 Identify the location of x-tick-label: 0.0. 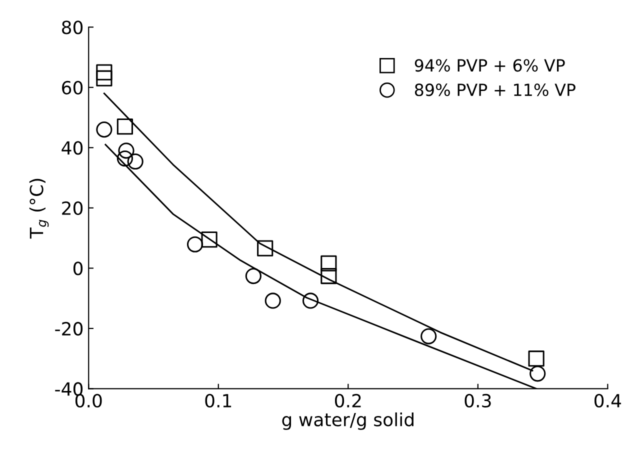
(88, 401).